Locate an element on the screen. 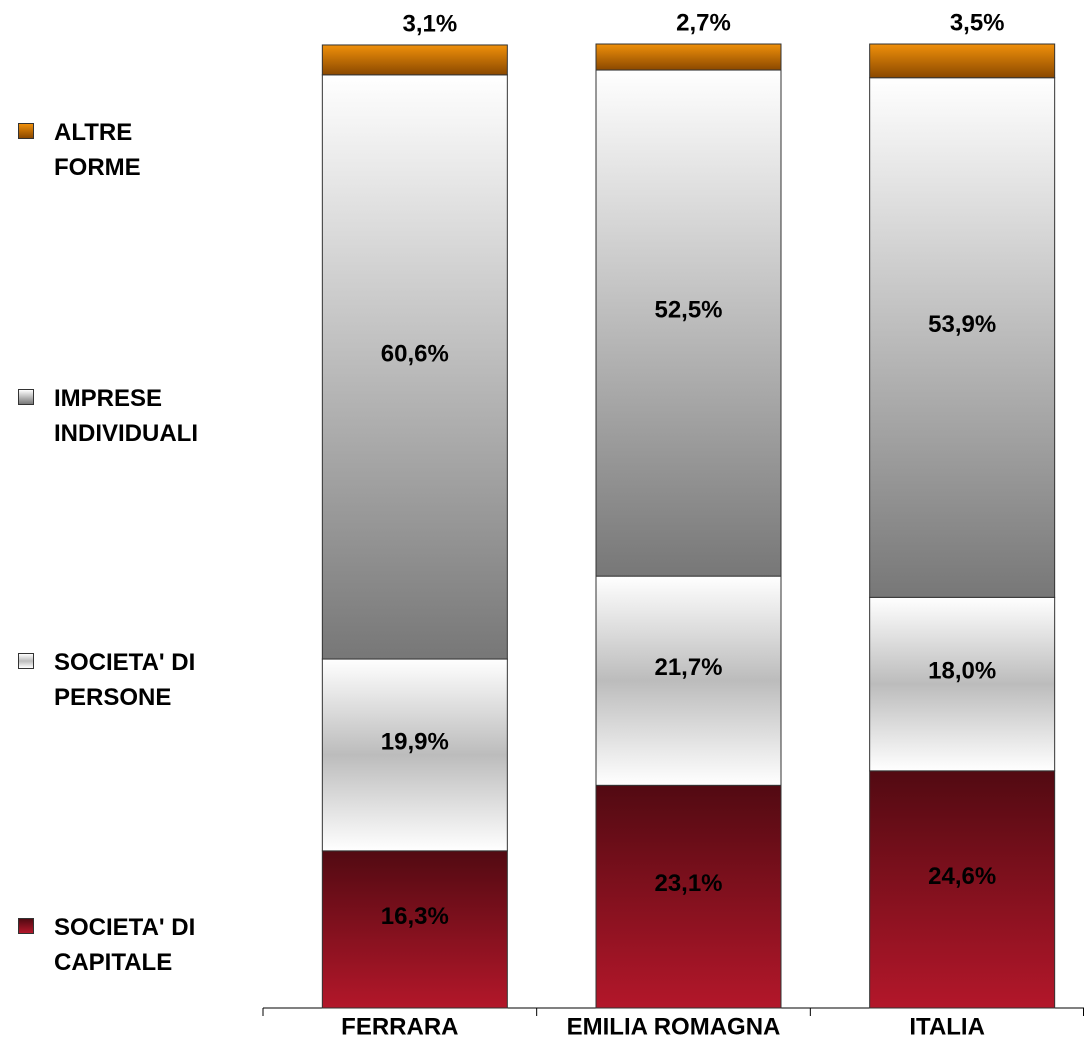  legend-item: ALTRE FORME is located at coordinates (96, 150).